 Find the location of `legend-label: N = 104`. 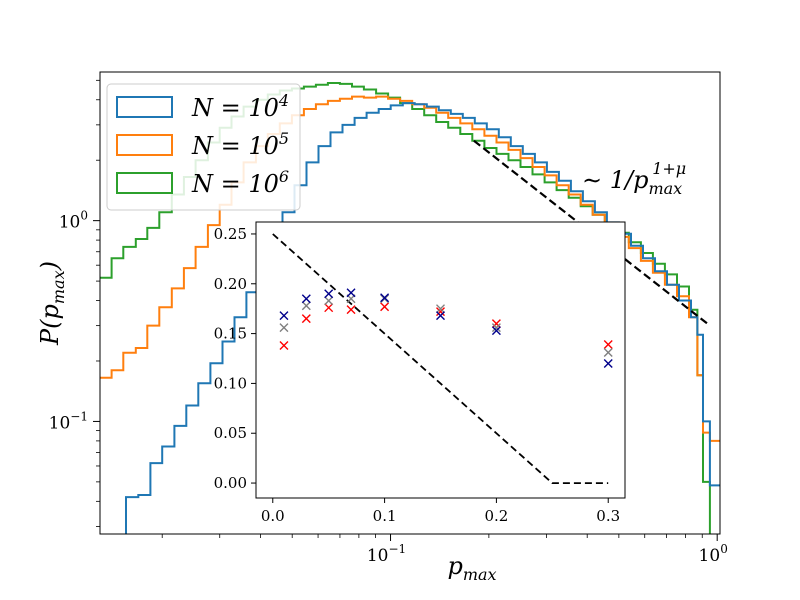

legend-label: N = 104 is located at coordinates (240, 106).